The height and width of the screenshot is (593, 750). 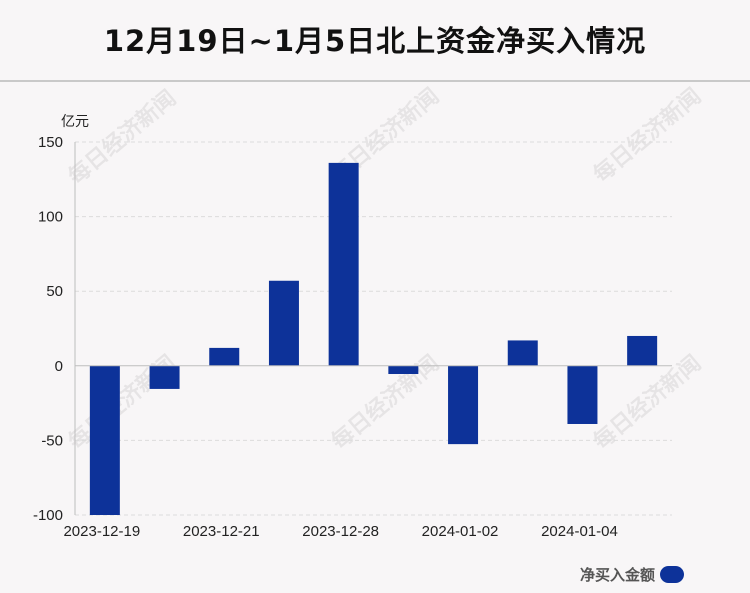 I want to click on y-tick-label: -100, so click(x=48, y=515).